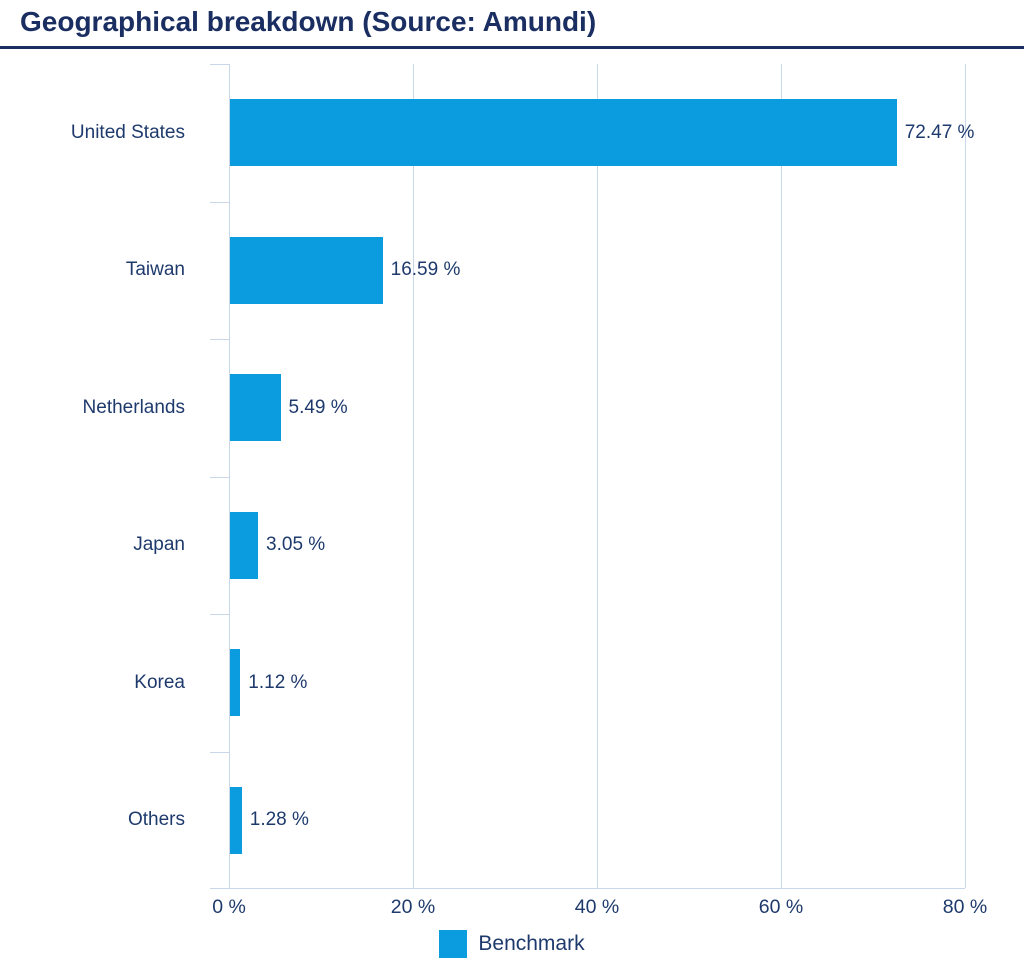 This screenshot has height=979, width=1024. I want to click on legend-label: Benchmark, so click(531, 943).